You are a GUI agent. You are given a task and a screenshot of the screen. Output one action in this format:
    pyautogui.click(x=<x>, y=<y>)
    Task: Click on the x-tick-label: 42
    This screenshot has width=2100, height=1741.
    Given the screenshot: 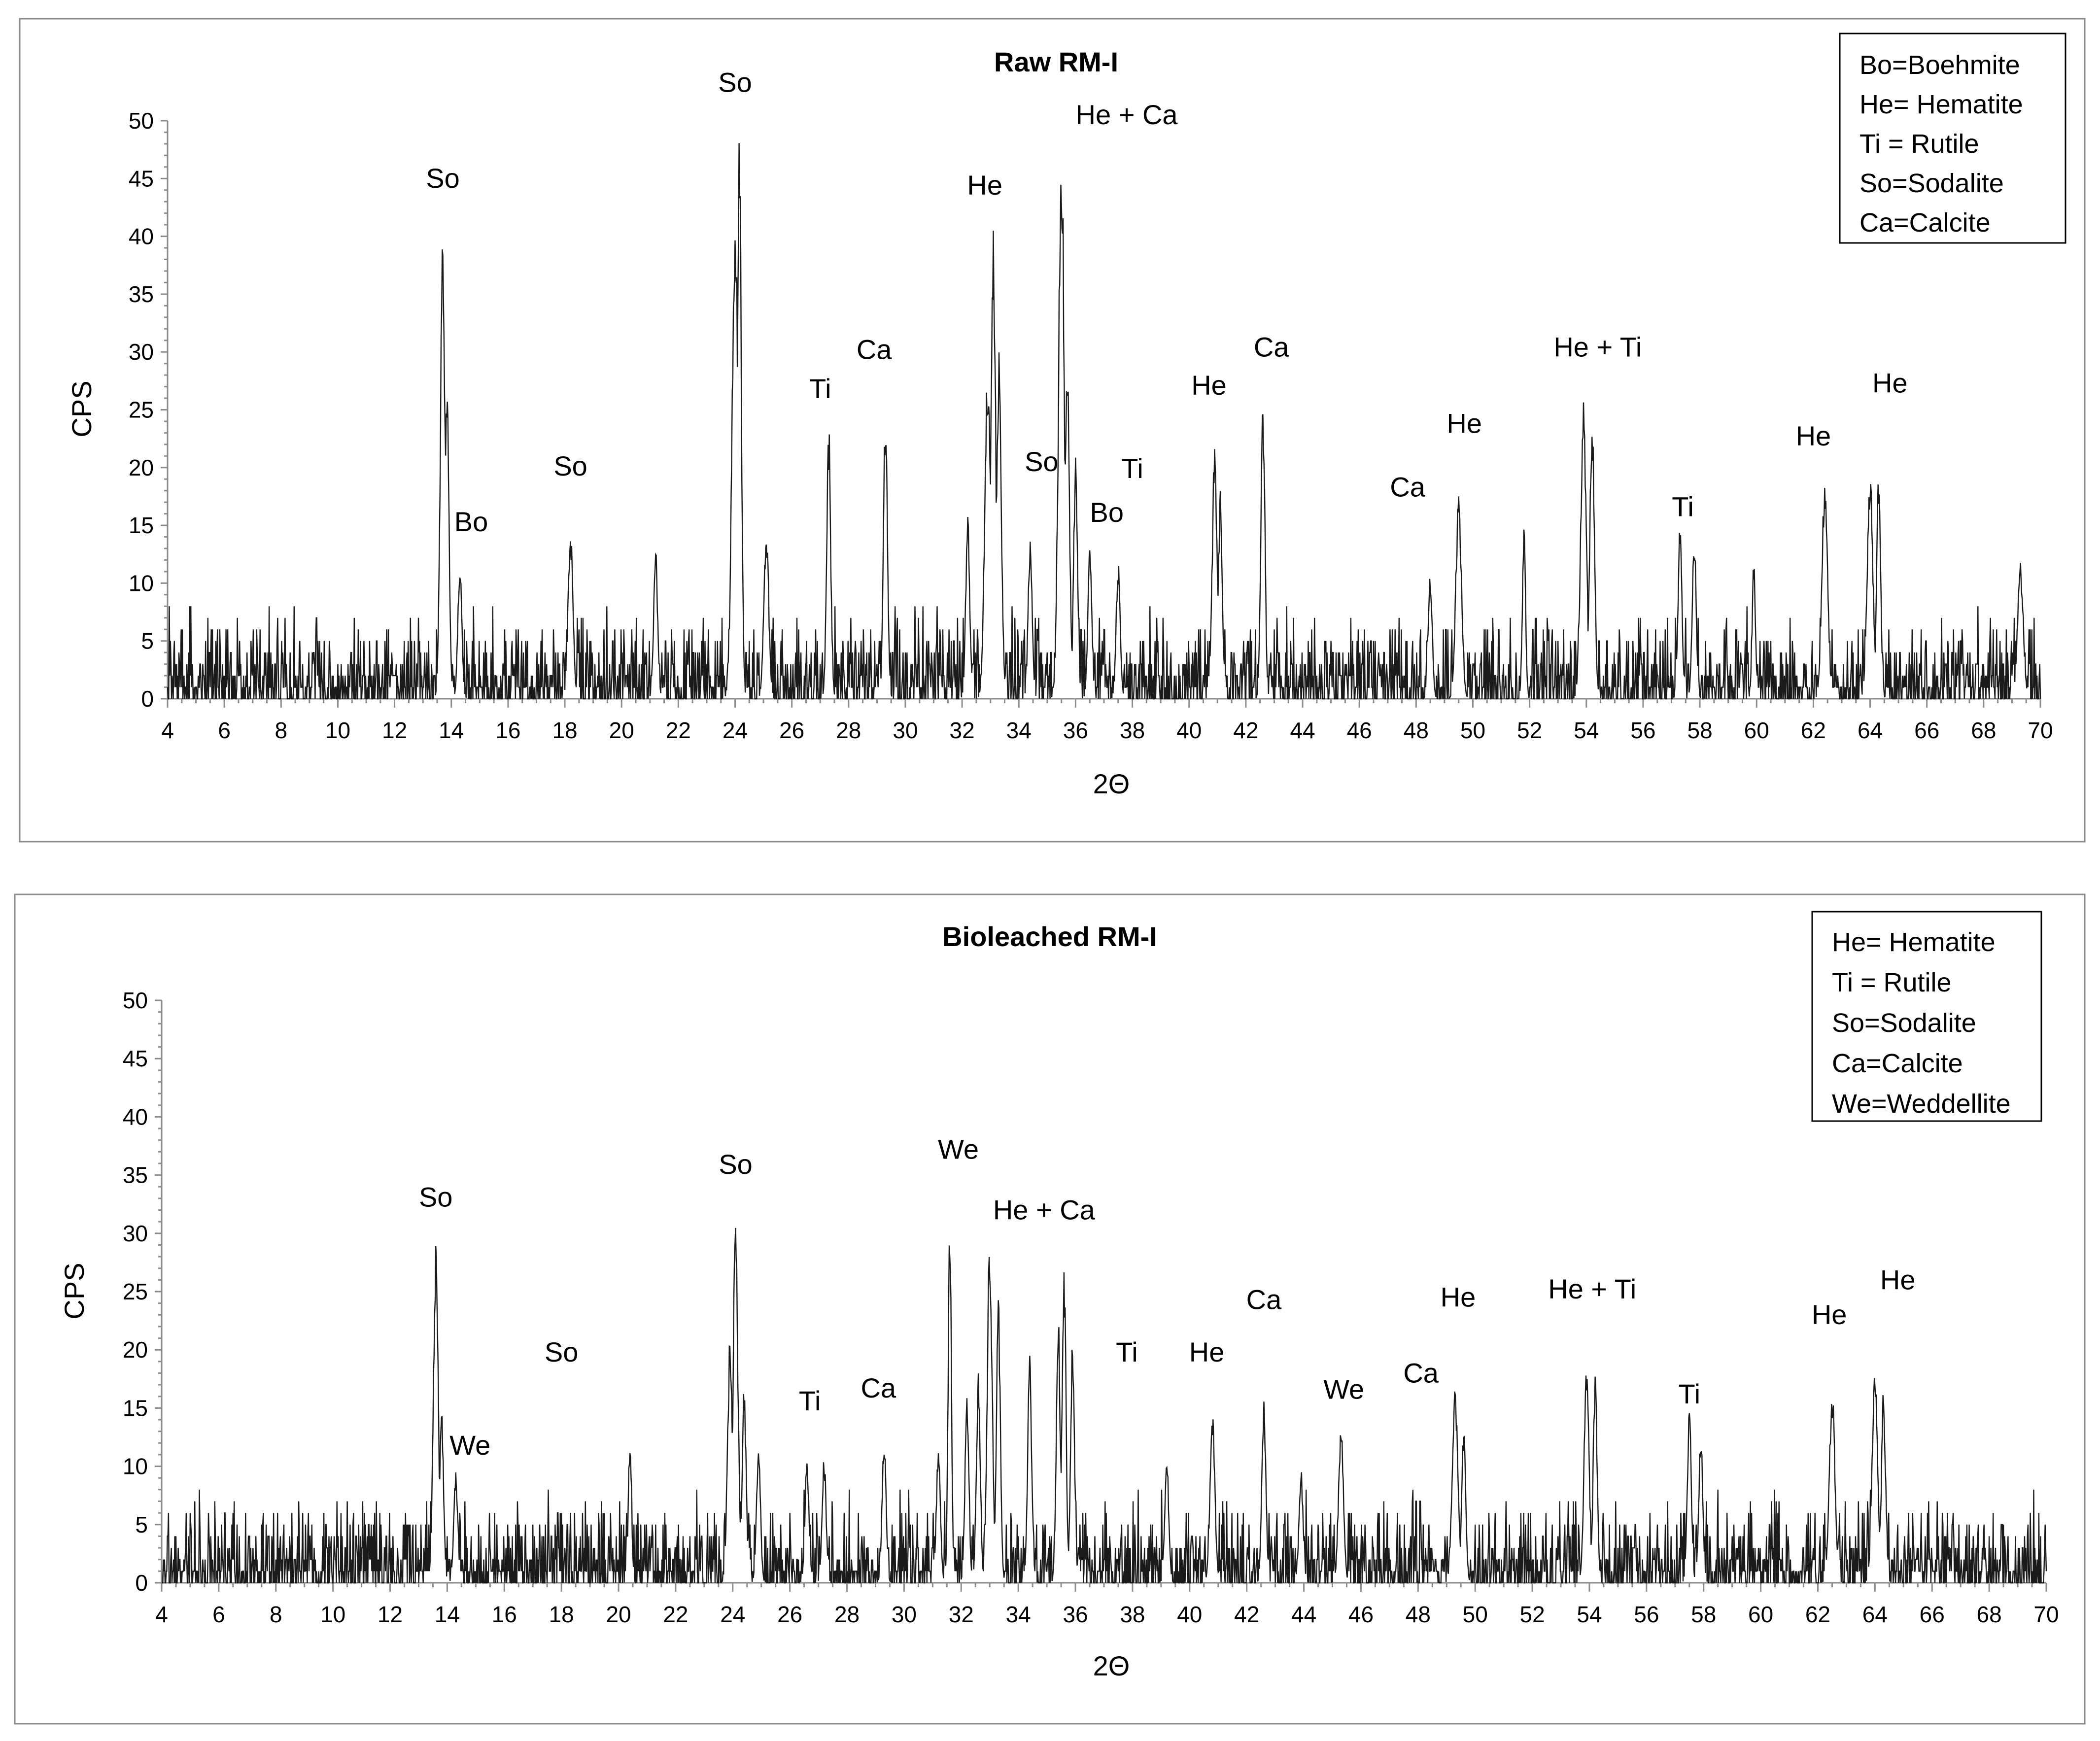 What is the action you would take?
    pyautogui.click(x=1247, y=1614)
    